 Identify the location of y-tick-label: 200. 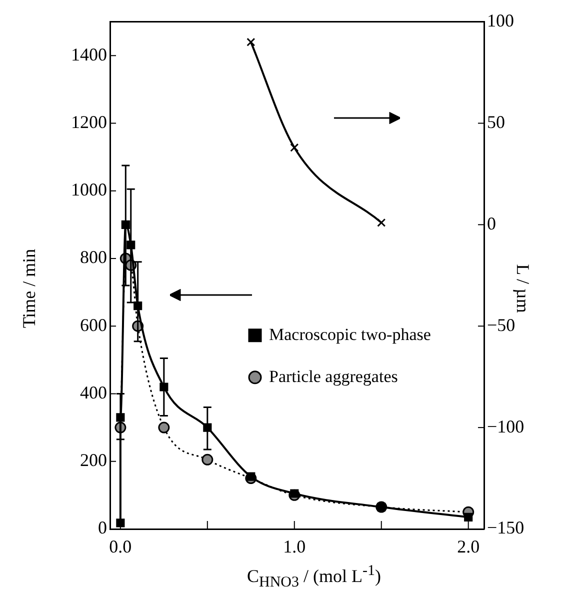
(93, 460).